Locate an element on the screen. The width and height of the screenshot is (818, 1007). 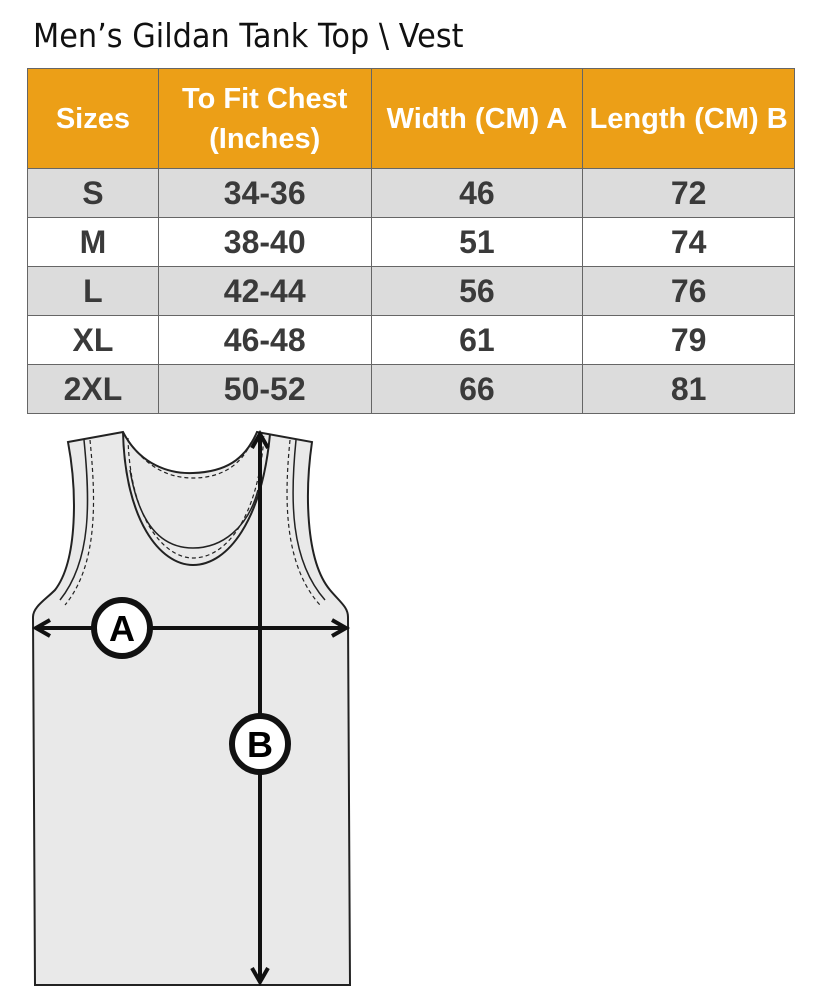
cell-width: 56 is located at coordinates (477, 291).